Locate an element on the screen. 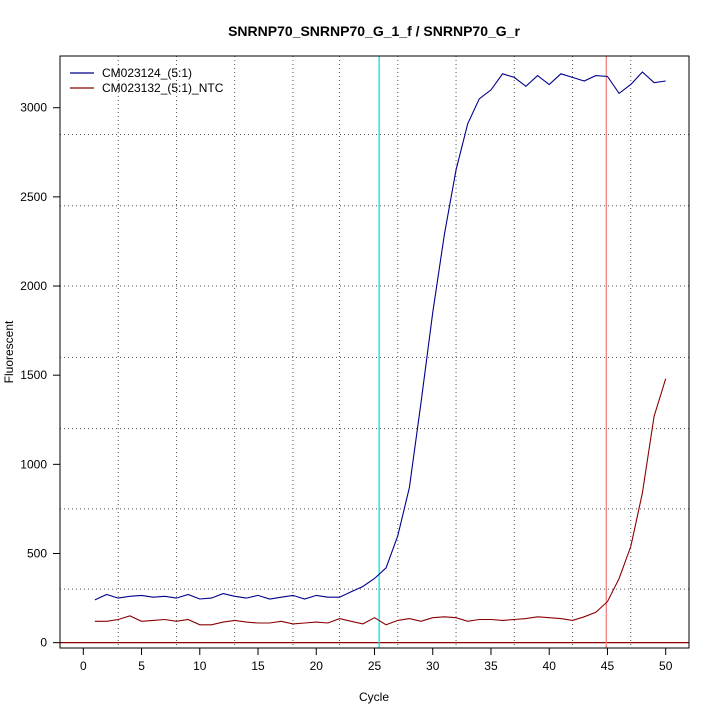 This screenshot has width=720, height=720. legend-label-1: CM023124_(5:1) is located at coordinates (147, 73).